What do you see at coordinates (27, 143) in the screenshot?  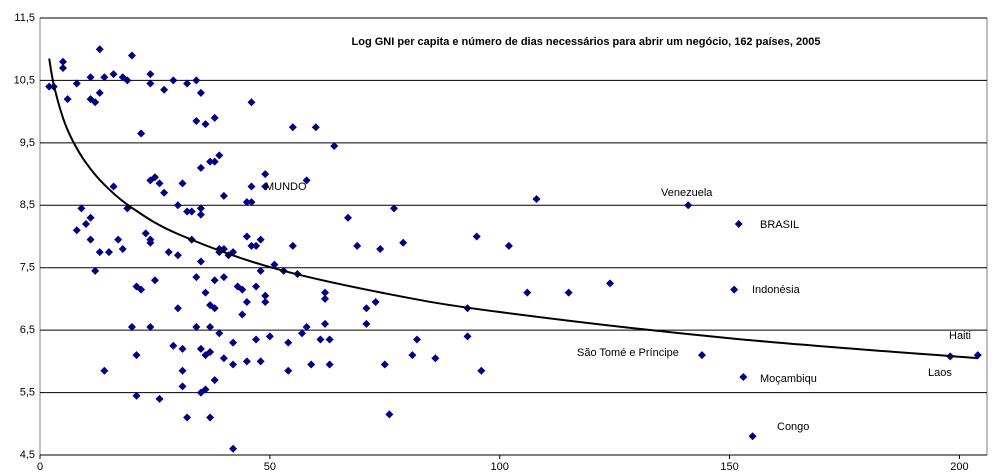 I see `y-tick-label: 9,5` at bounding box center [27, 143].